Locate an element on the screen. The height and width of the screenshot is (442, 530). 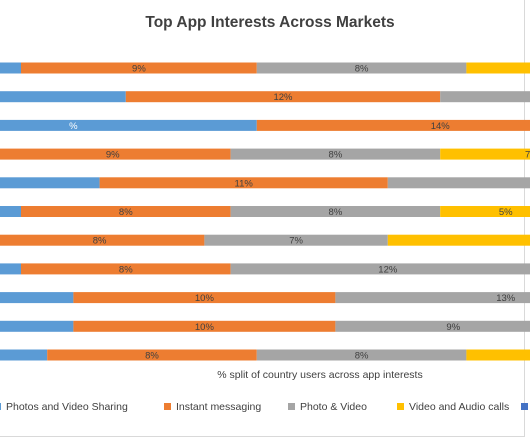
data-label-row-1-series-2: 9% is located at coordinates (139, 69).